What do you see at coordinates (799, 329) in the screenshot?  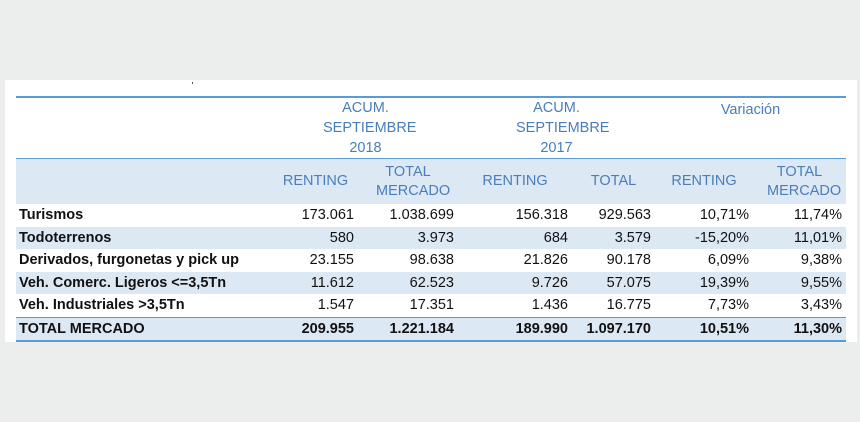 I see `total-cell: 11,30%` at bounding box center [799, 329].